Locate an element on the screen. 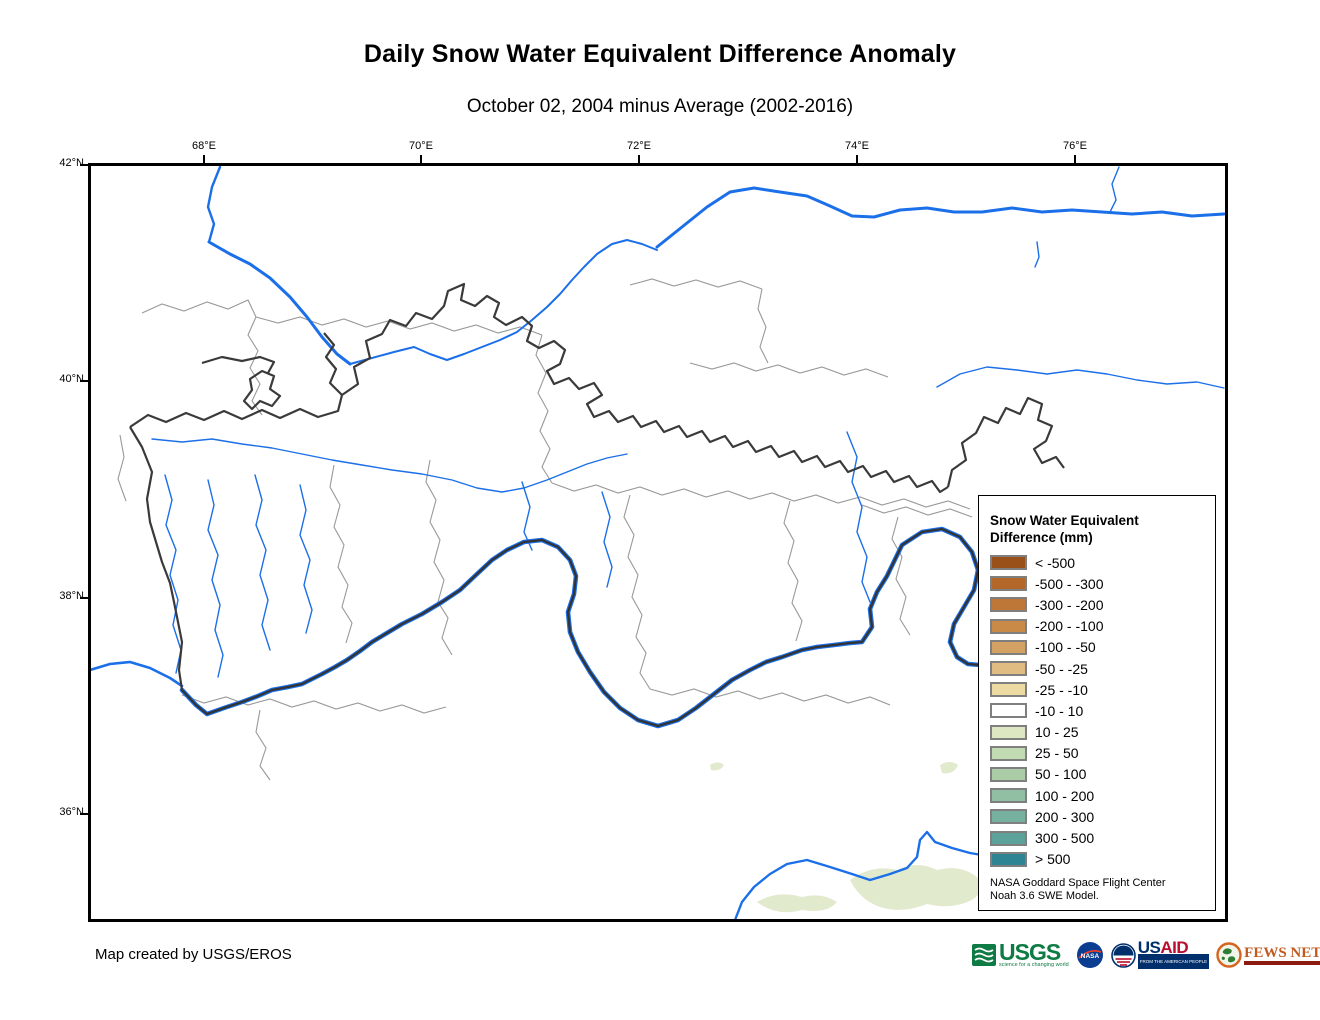 Image resolution: width=1320 pixels, height=1020 pixels. lat-tick-label-40n: 40°N is located at coordinates (71, 379).